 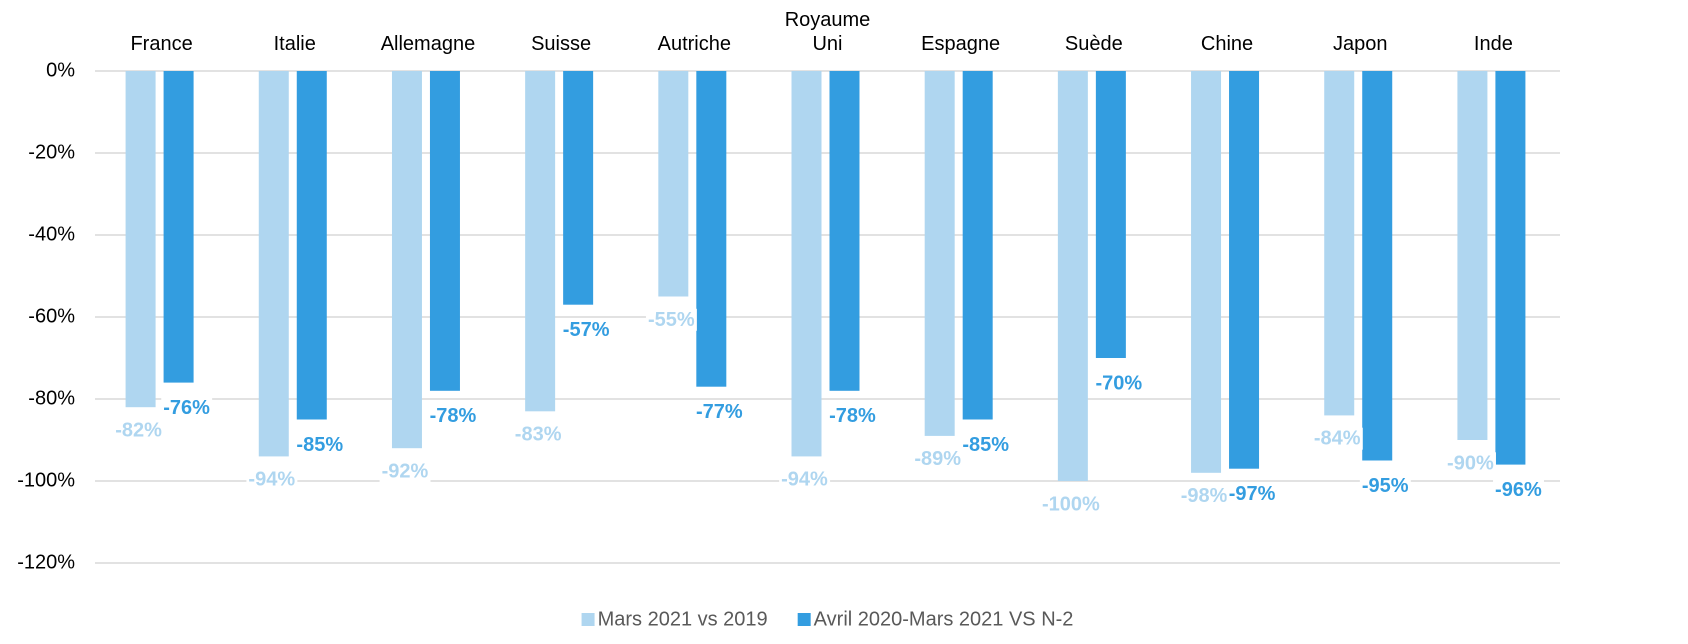 I want to click on value-label: -76%, so click(x=186, y=408).